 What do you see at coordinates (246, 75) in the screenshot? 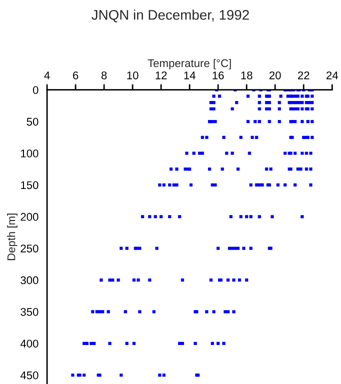
I see `x-tick-label: 18` at bounding box center [246, 75].